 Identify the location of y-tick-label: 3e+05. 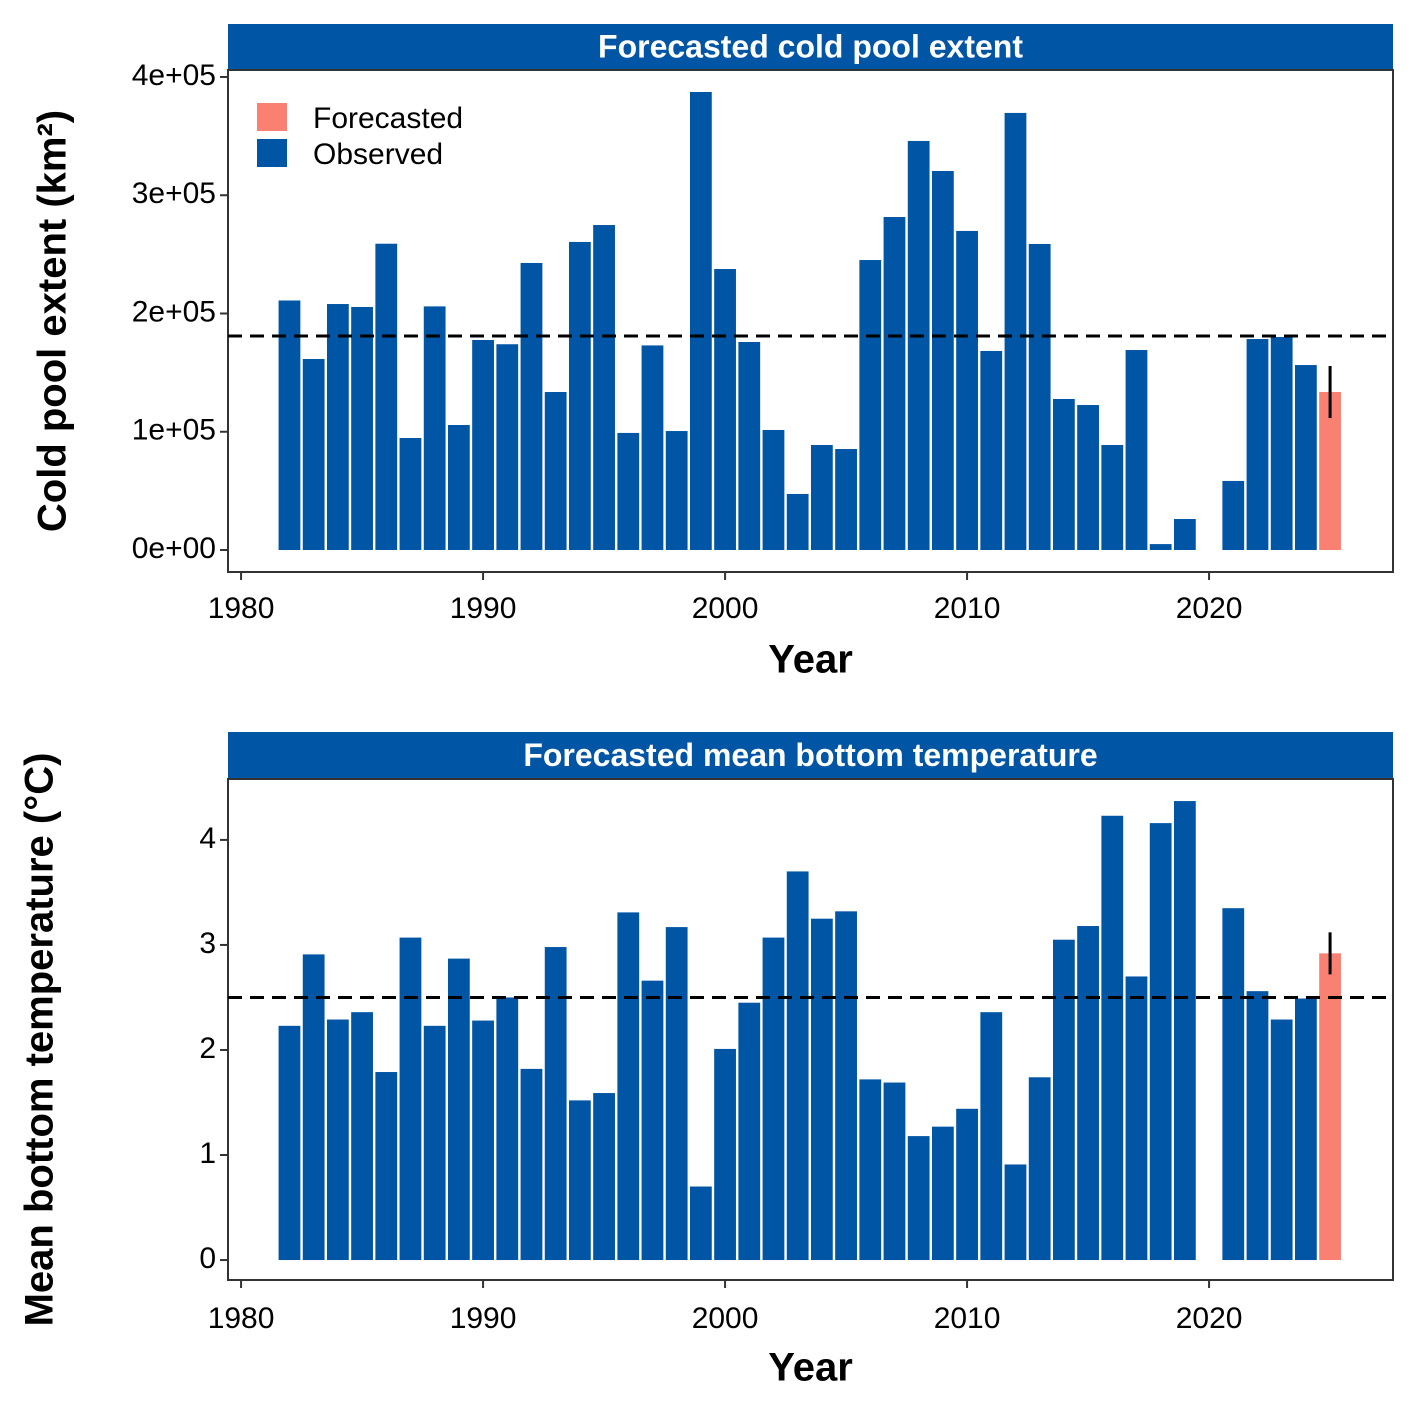
(174, 193).